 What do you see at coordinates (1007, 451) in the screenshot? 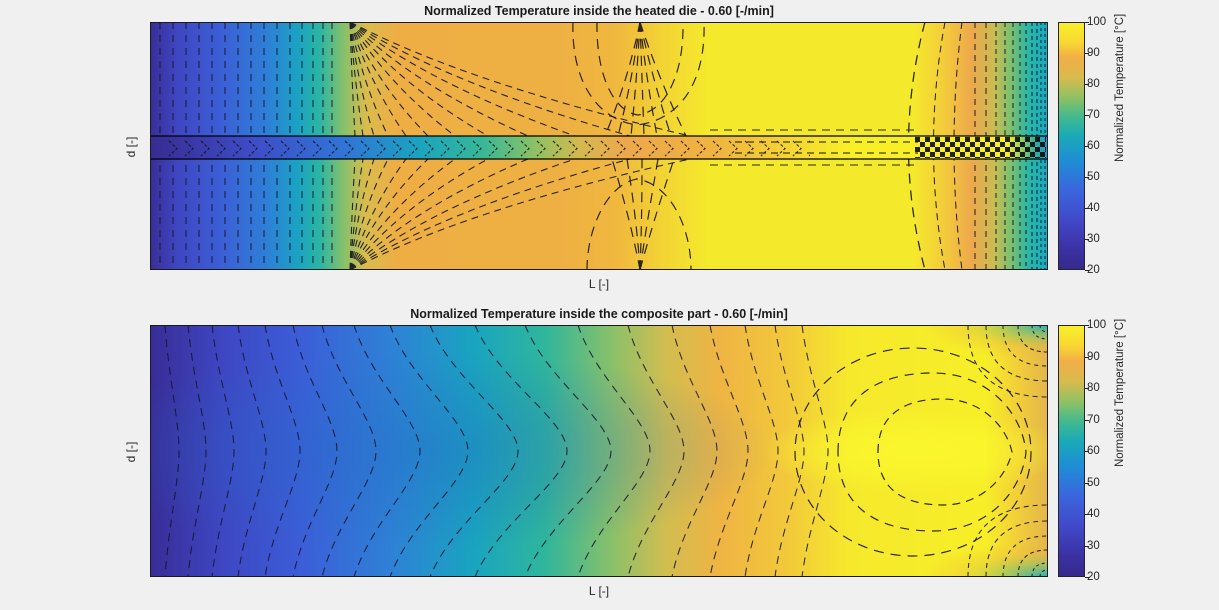
I see `exit-corner-contours` at bounding box center [1007, 451].